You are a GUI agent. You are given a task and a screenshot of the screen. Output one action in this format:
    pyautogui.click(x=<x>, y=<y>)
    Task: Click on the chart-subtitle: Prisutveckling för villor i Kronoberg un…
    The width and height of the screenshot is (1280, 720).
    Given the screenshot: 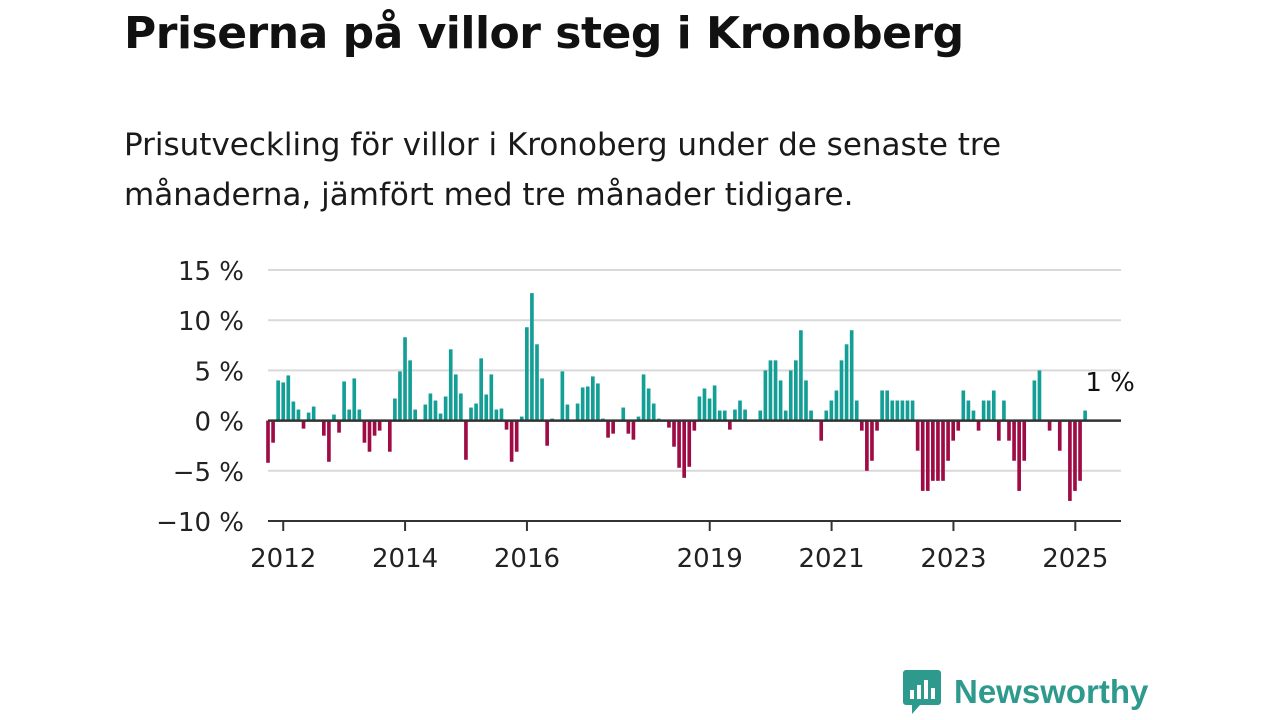 What is the action you would take?
    pyautogui.click(x=563, y=170)
    